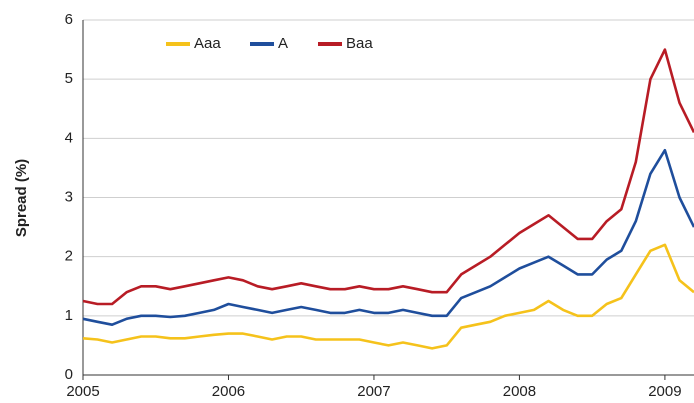 The height and width of the screenshot is (403, 694). What do you see at coordinates (21, 198) in the screenshot?
I see `y-axis-label: Spread (%)` at bounding box center [21, 198].